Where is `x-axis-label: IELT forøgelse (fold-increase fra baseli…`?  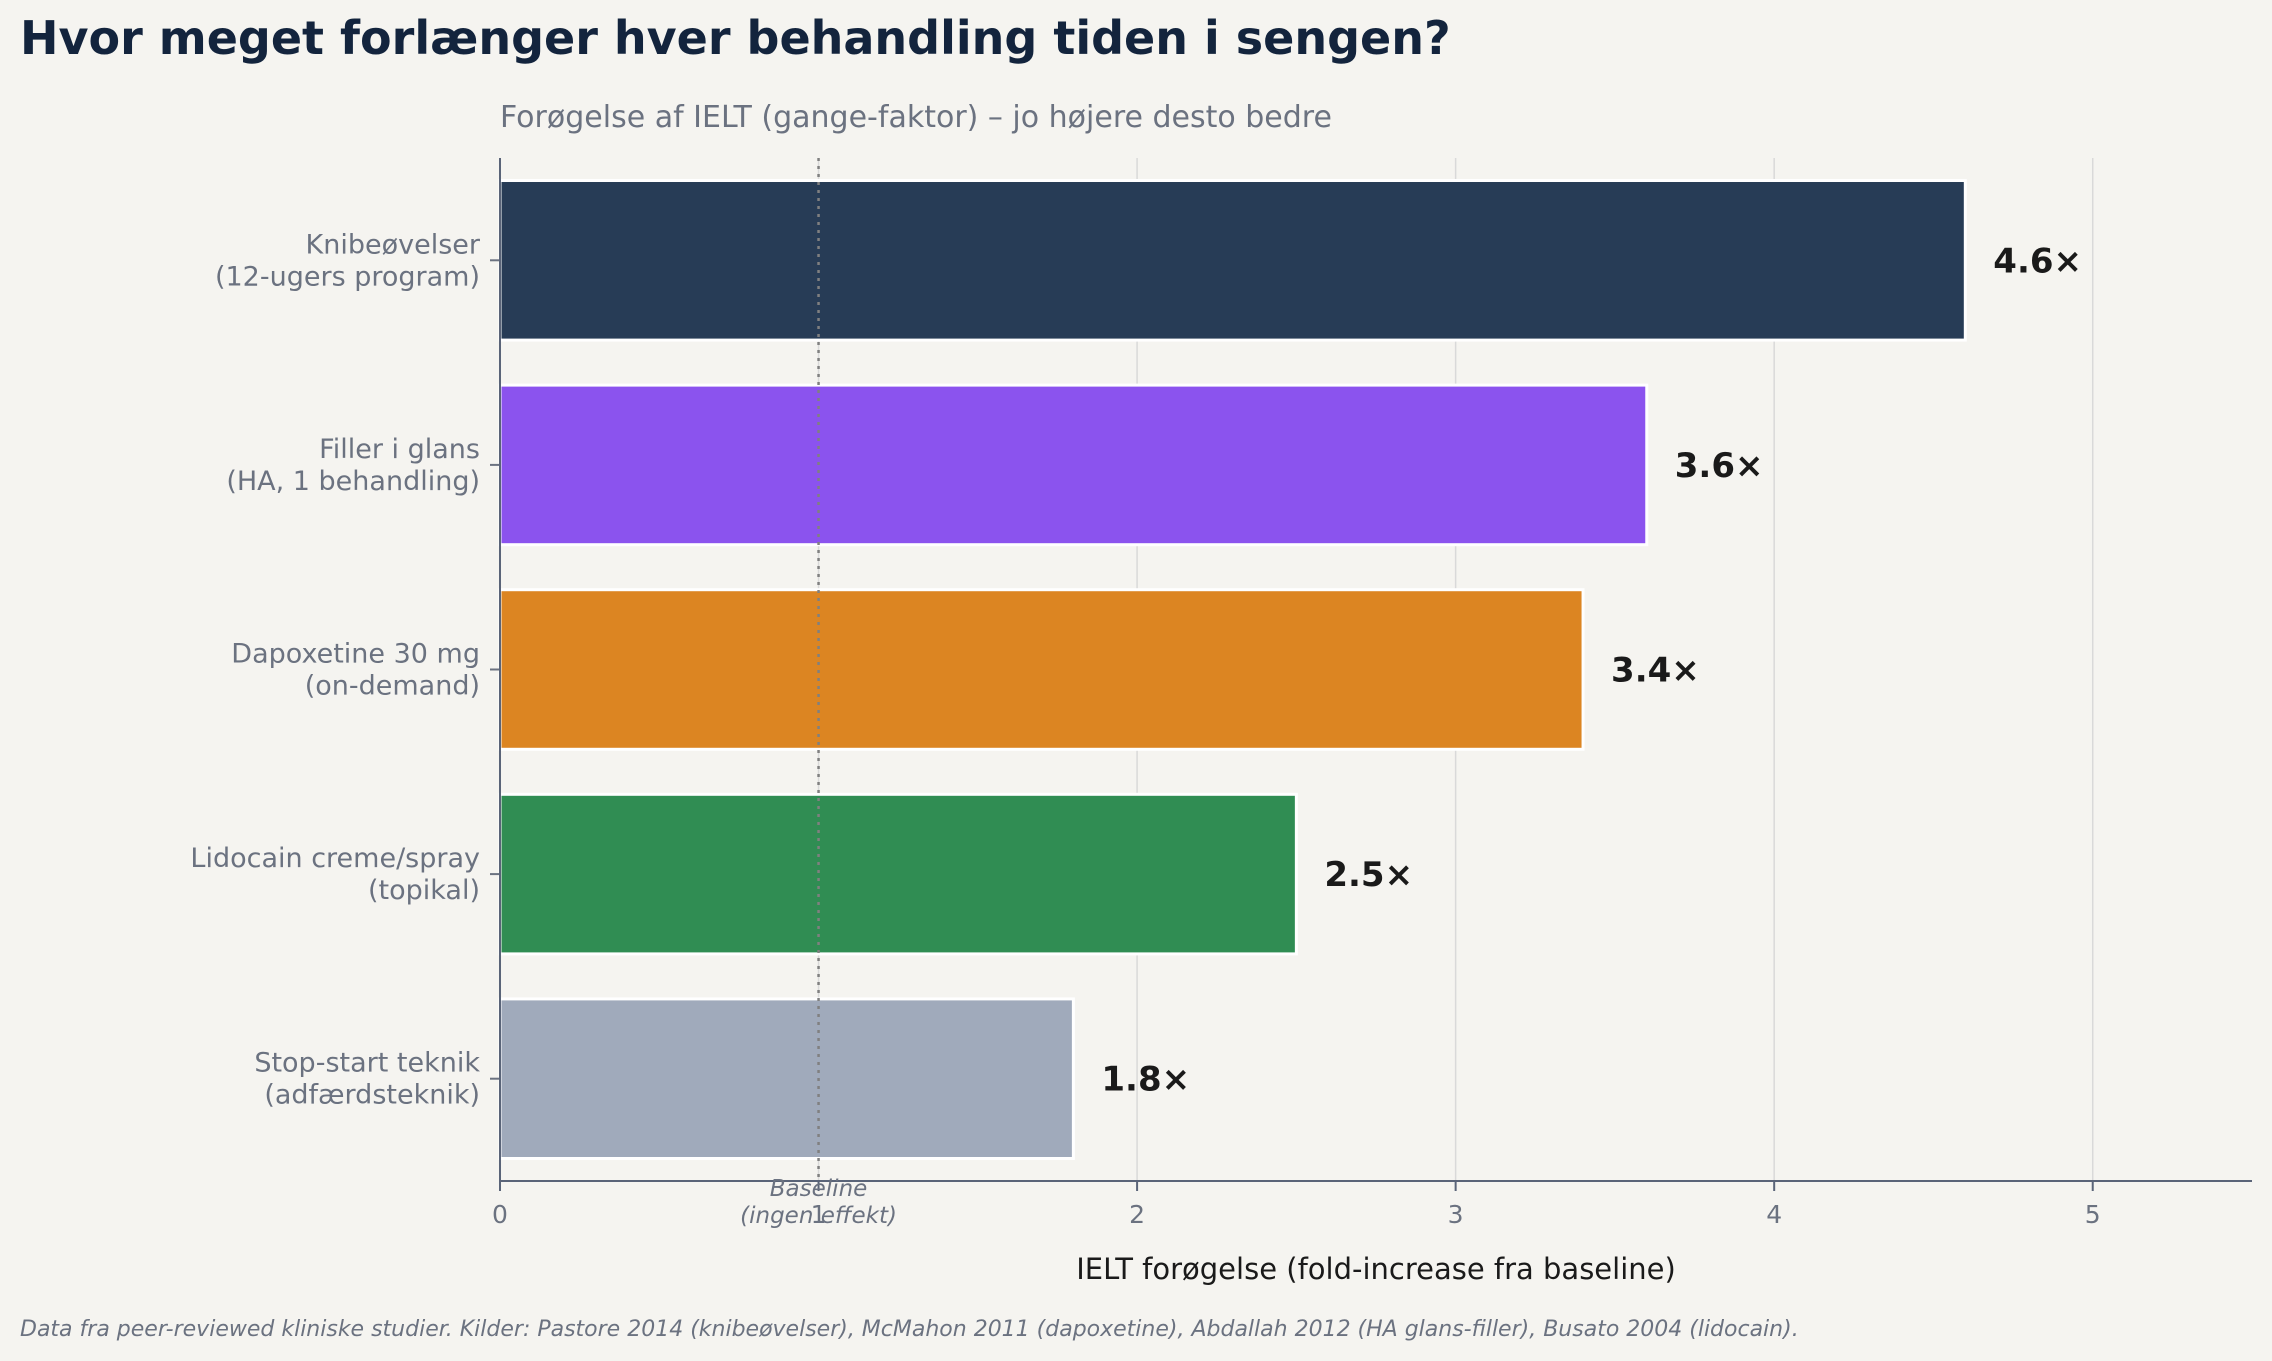 x-axis-label: IELT forøgelse (fold-increase fra baseli… is located at coordinates (1376, 1269).